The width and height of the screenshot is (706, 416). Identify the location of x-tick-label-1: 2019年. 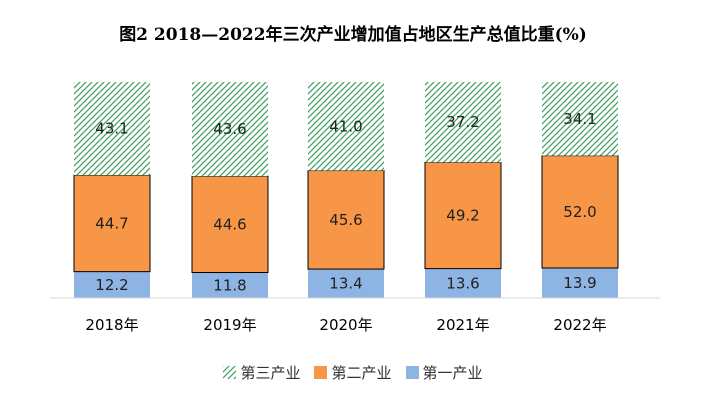
(229, 325).